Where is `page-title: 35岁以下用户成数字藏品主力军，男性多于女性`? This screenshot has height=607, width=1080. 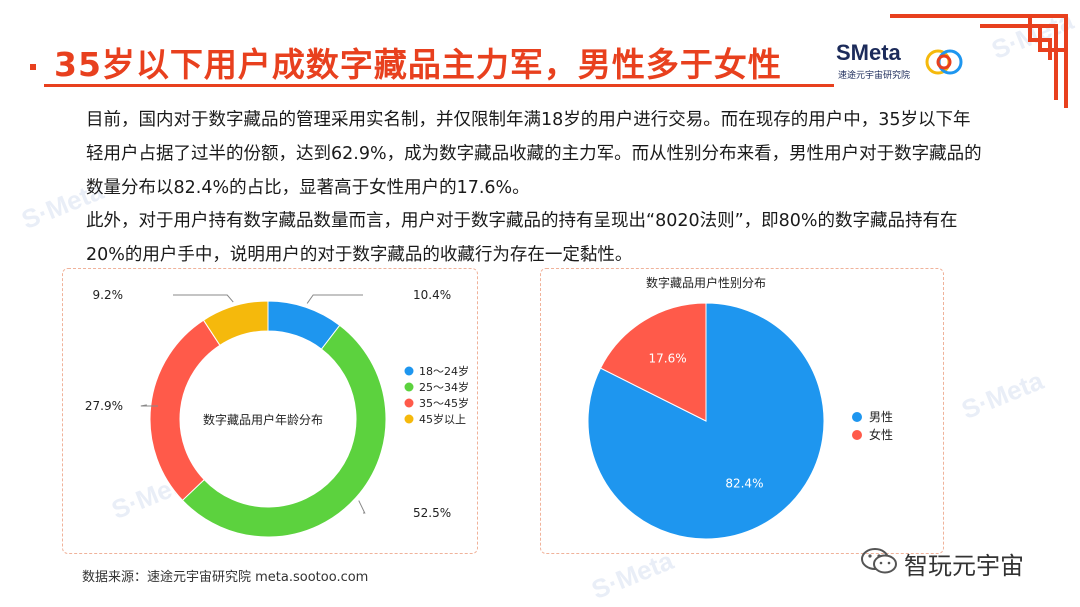 page-title: 35岁以下用户成数字藏品主力军，男性多于女性 is located at coordinates (418, 64).